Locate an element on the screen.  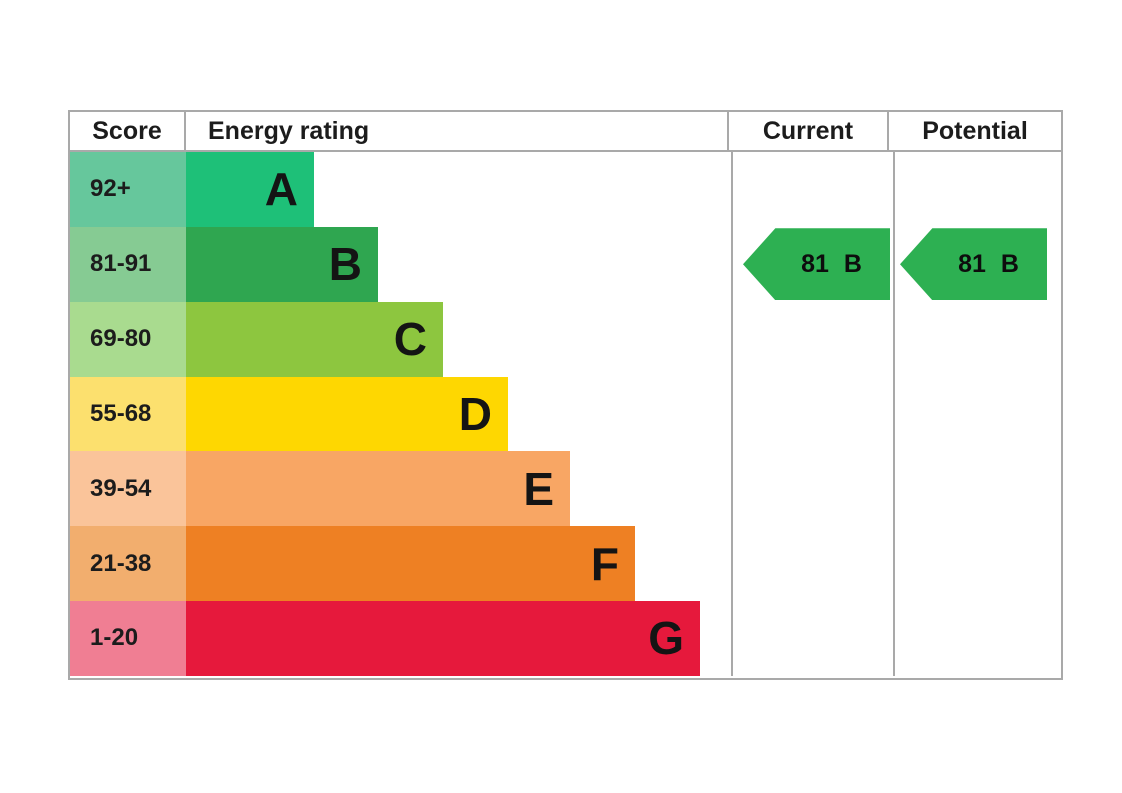
band-row-f: 21-38 F is located at coordinates (565, 564).